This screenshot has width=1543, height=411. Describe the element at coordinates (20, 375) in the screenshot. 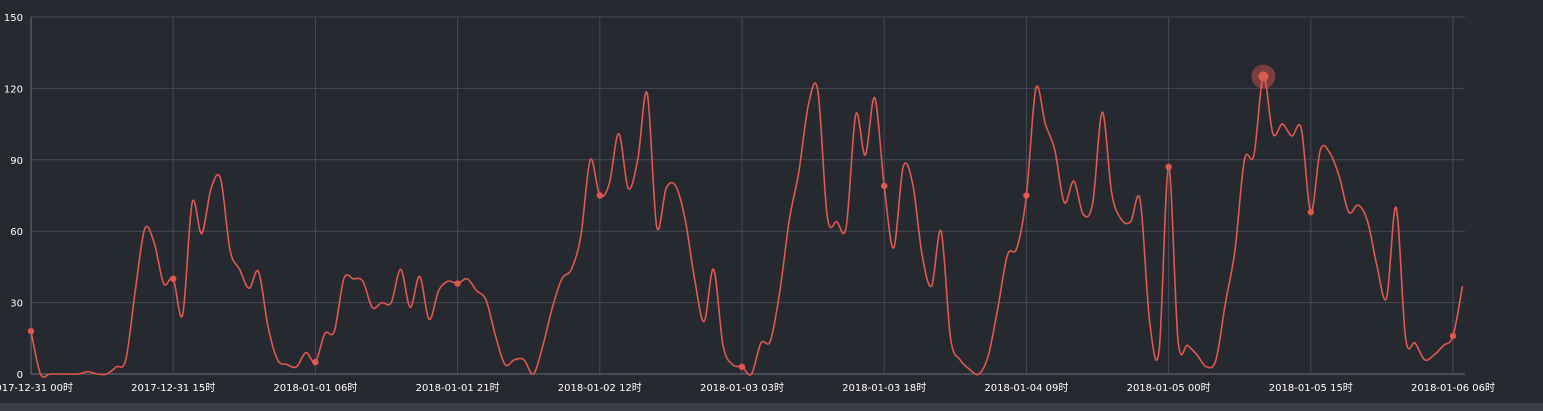

I see `y-tick-label: 0` at that location.